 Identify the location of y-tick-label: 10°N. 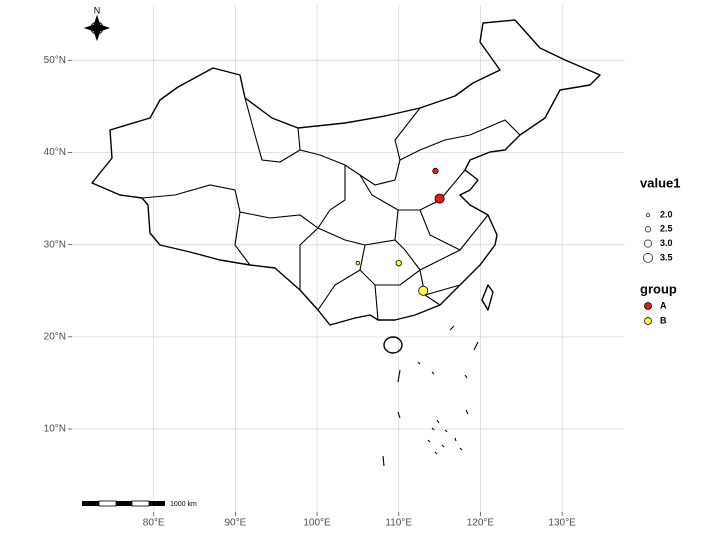
(55, 429).